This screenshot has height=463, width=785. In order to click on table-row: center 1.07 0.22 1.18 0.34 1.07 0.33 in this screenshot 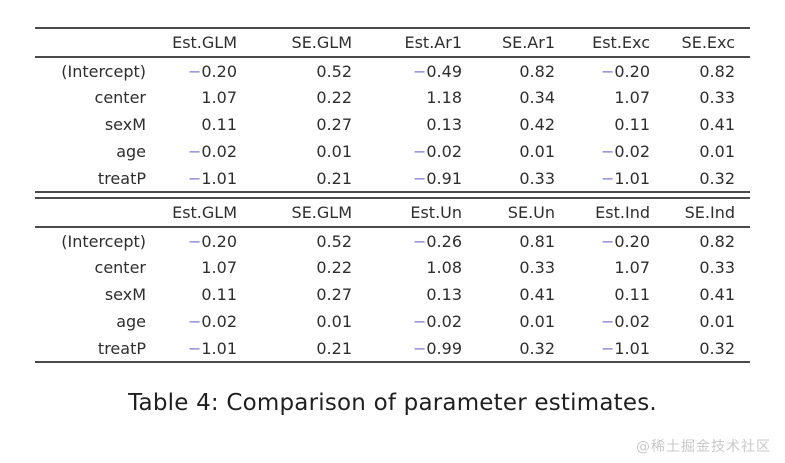, I will do `click(392, 97)`.